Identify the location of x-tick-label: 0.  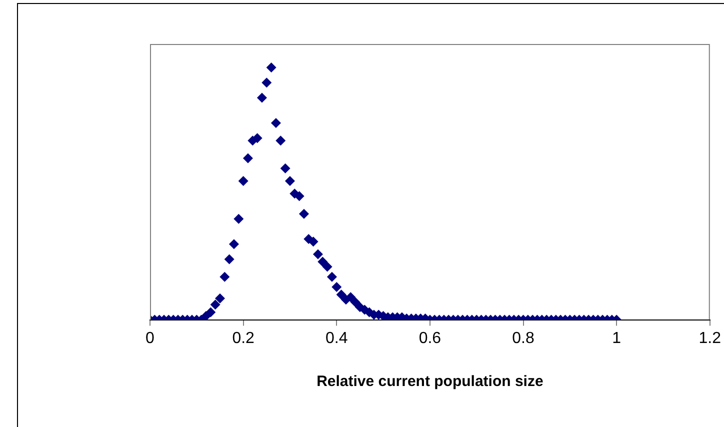
(150, 338).